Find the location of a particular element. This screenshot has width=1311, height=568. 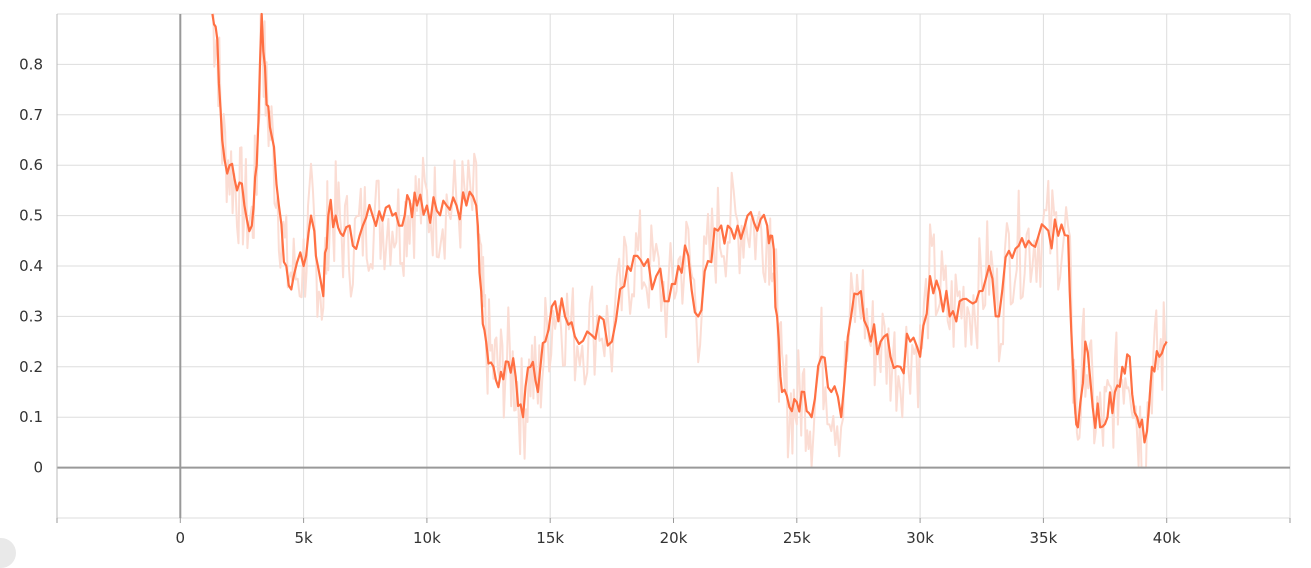

x-tick-label: 15k is located at coordinates (550, 538).